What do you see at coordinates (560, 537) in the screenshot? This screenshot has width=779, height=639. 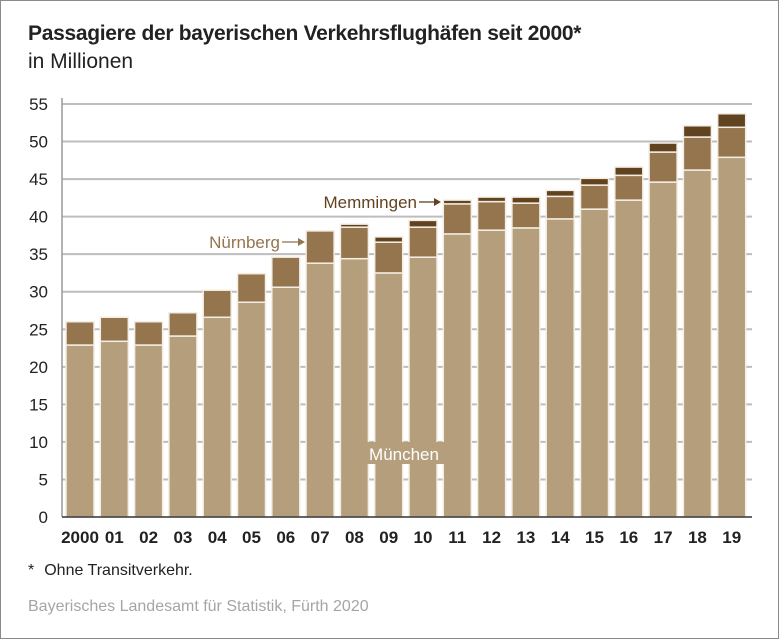 I see `x-tick-label: 14` at bounding box center [560, 537].